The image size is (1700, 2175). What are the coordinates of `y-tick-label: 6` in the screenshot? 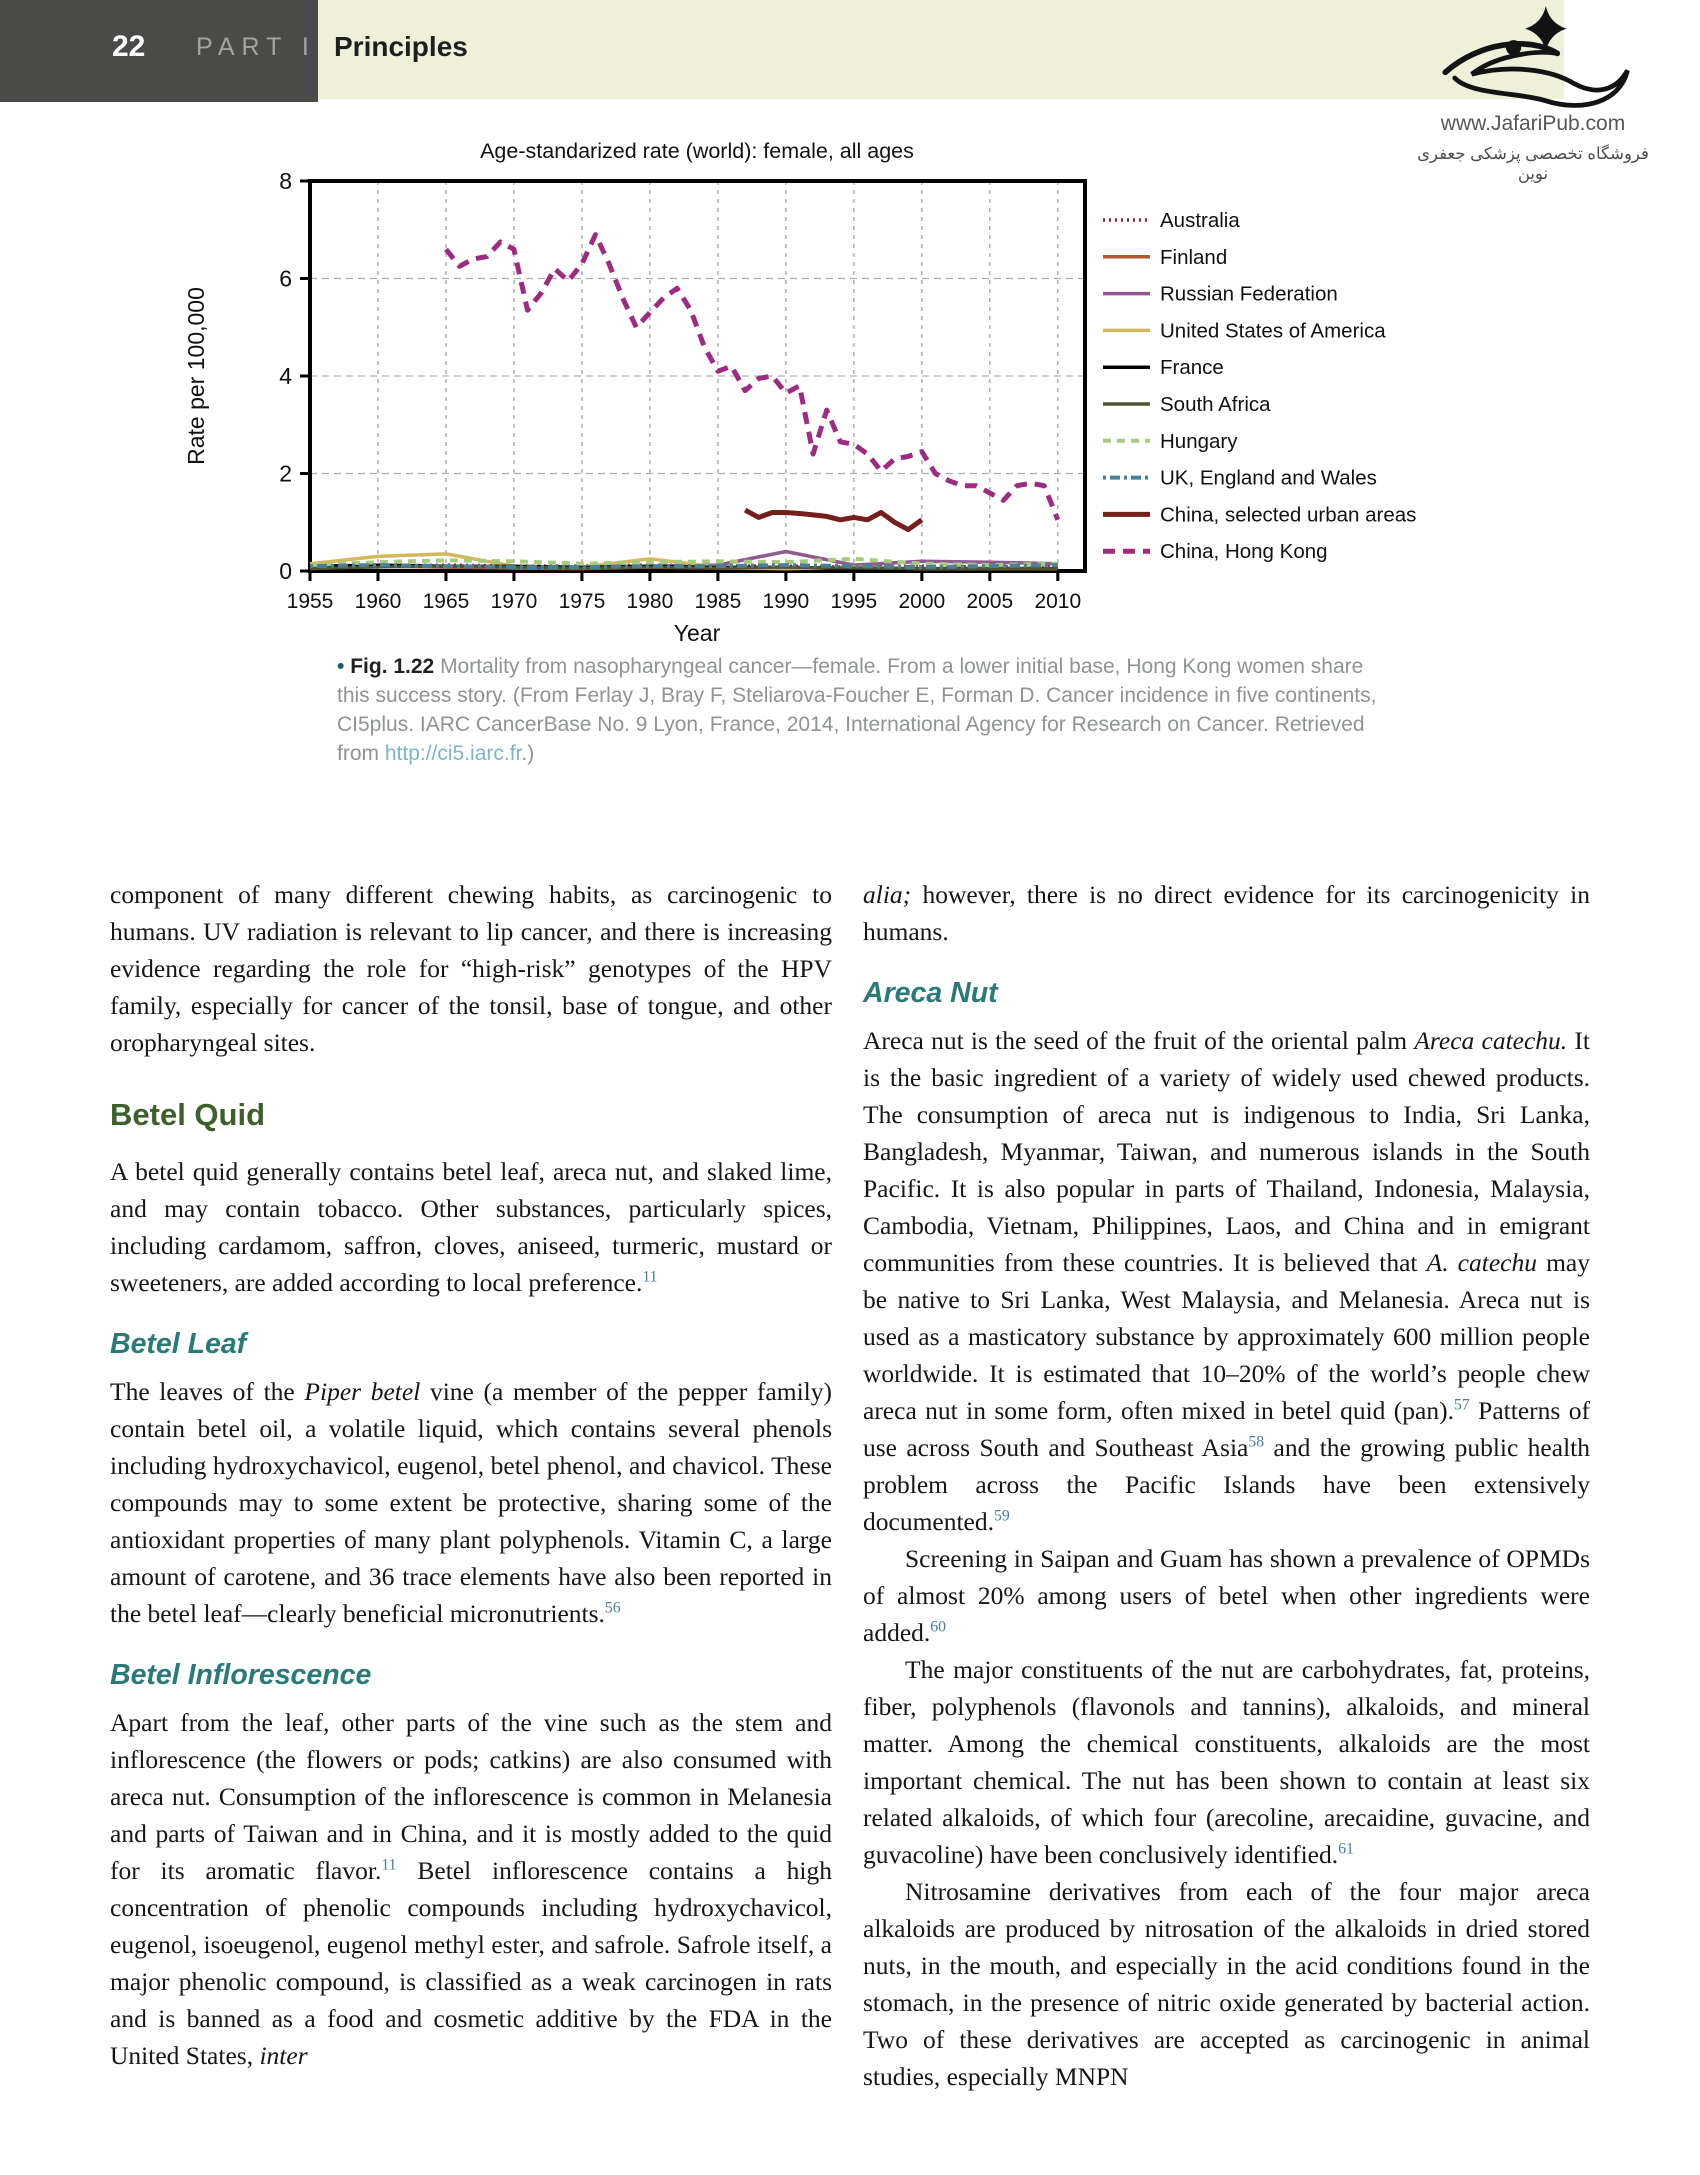 It's located at (285, 279).